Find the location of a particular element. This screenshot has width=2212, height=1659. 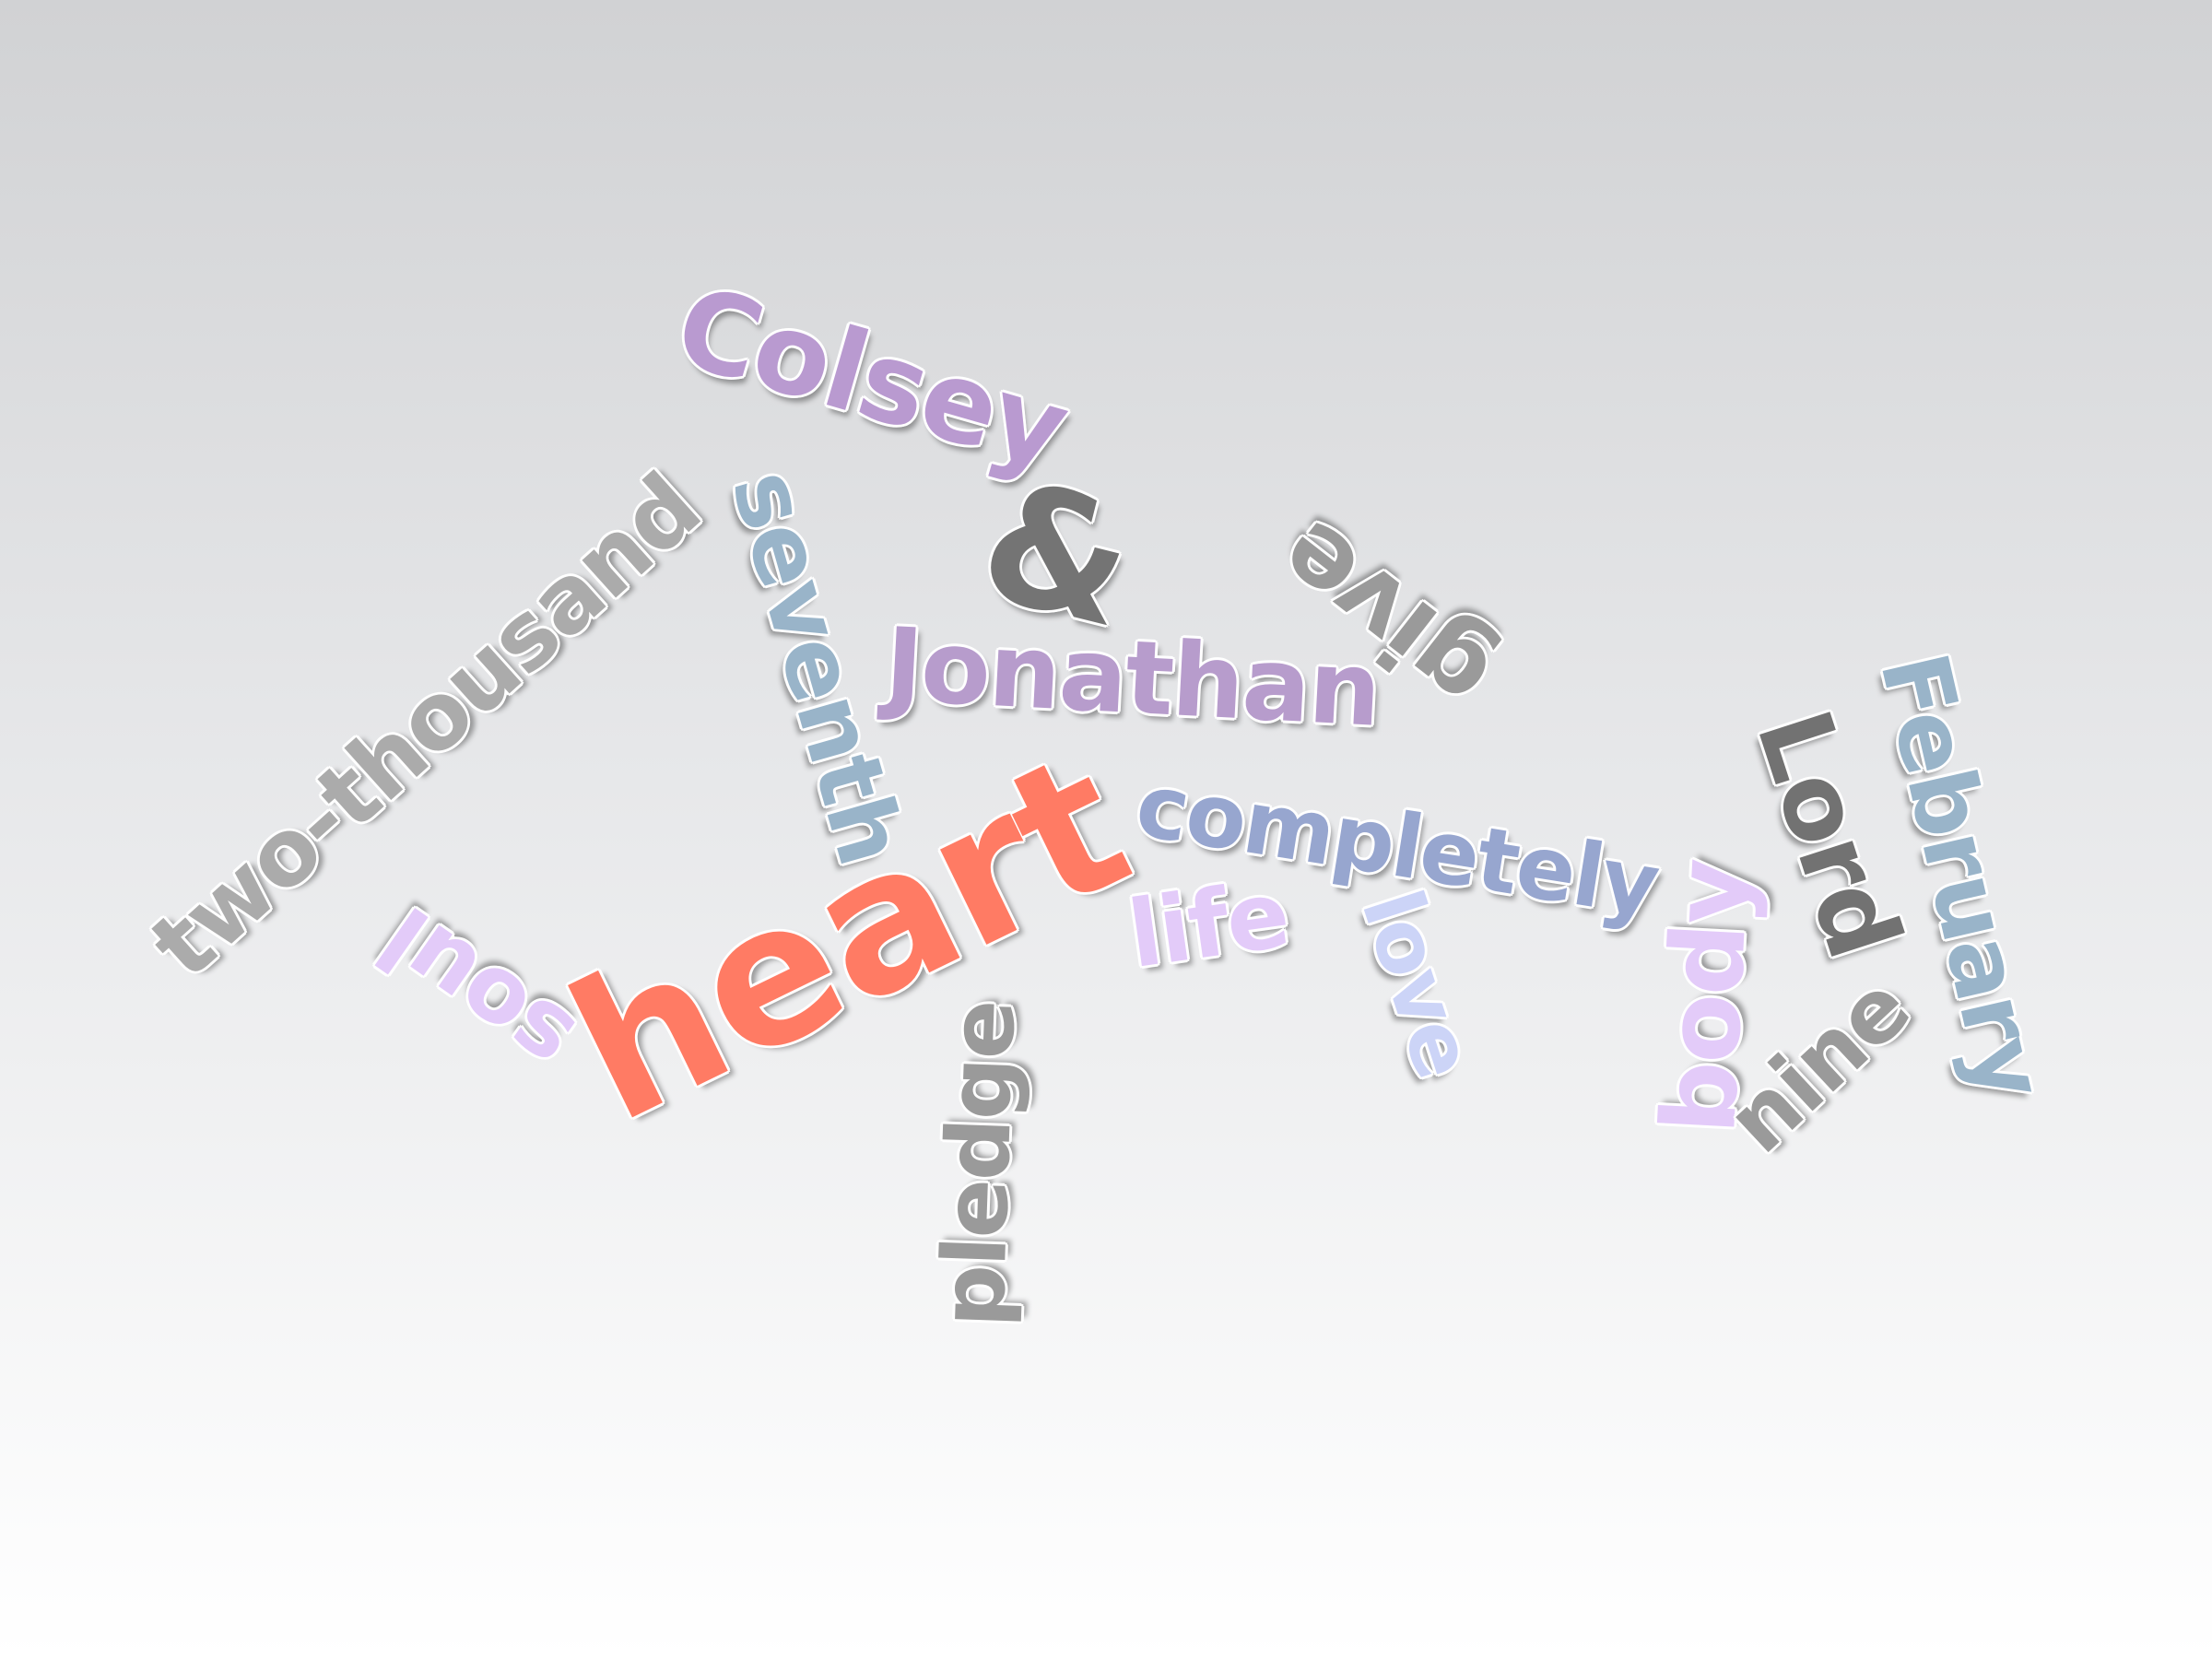

word-soul: soul is located at coordinates (477, 990).